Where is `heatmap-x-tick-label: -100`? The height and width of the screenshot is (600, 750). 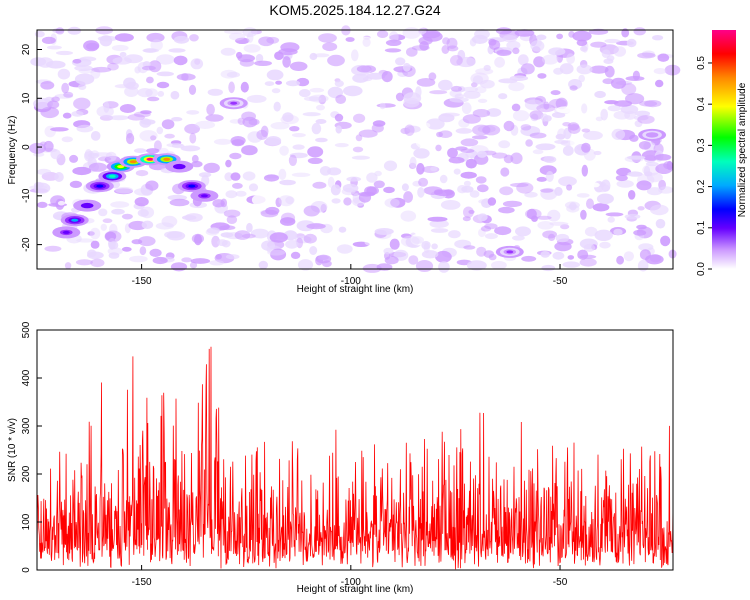
heatmap-x-tick-label: -100 is located at coordinates (351, 281).